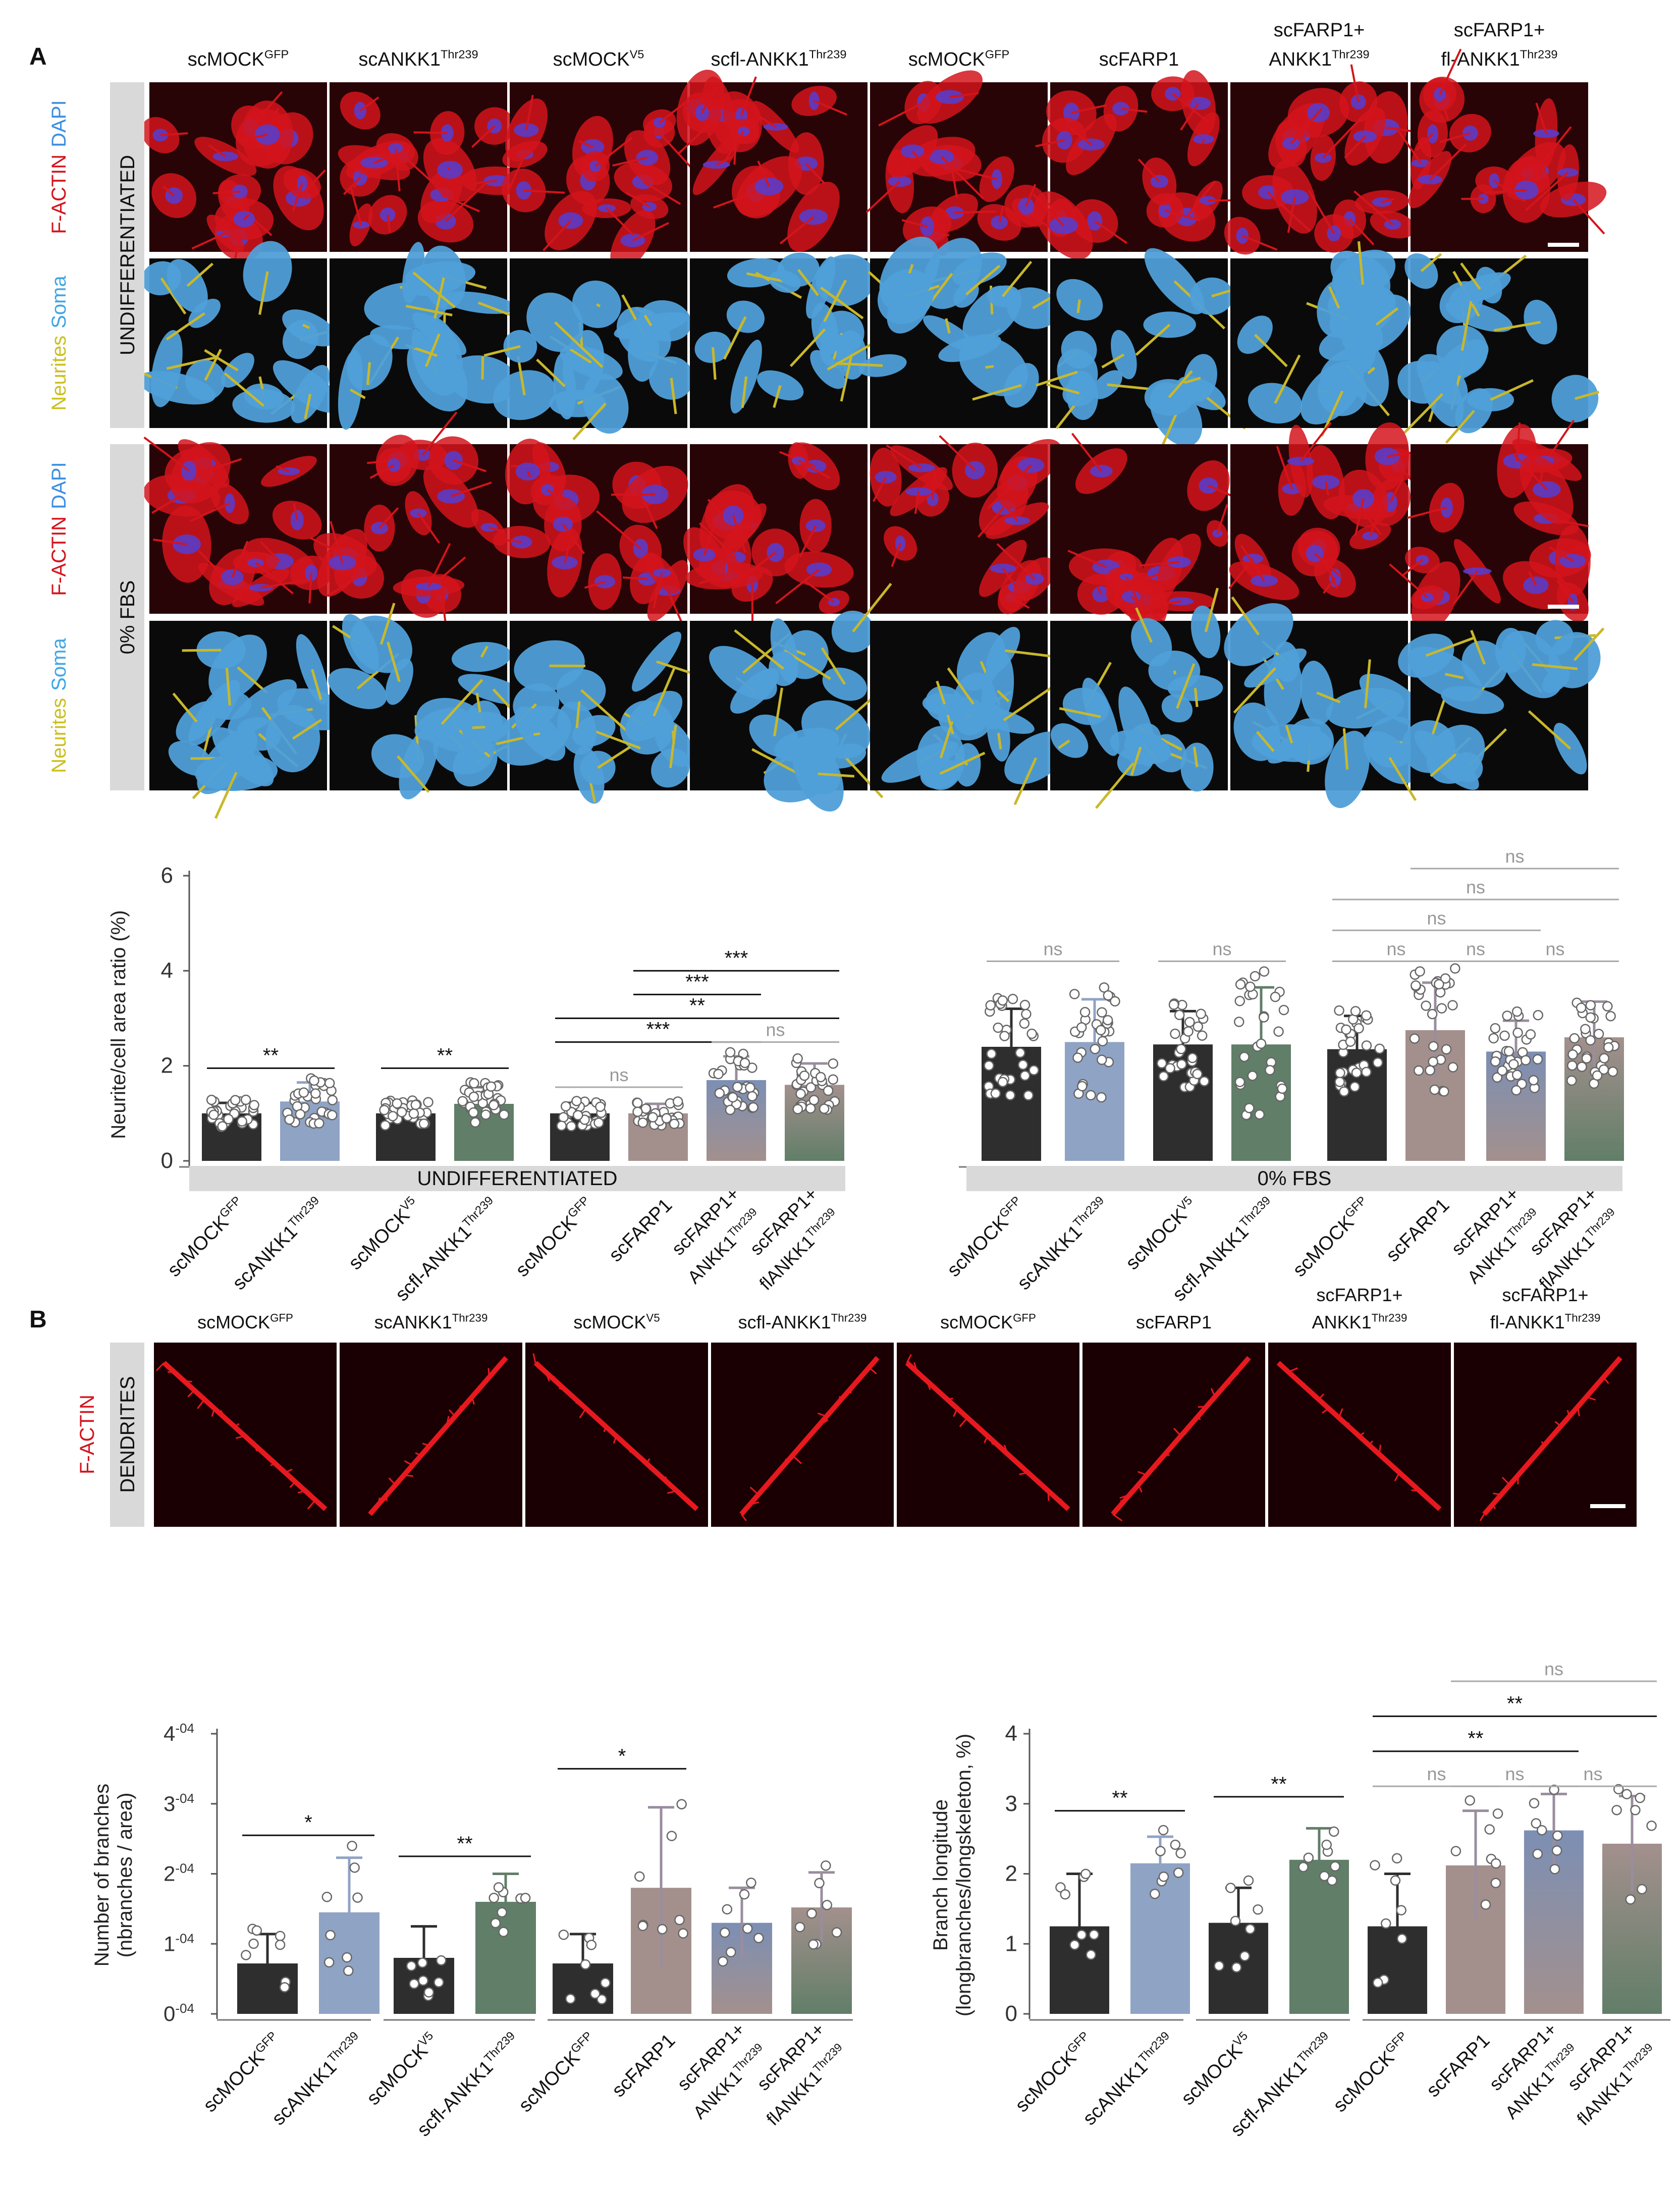 The height and width of the screenshot is (2188, 1680). I want to click on neurite-soma-image, so click(791, 697).